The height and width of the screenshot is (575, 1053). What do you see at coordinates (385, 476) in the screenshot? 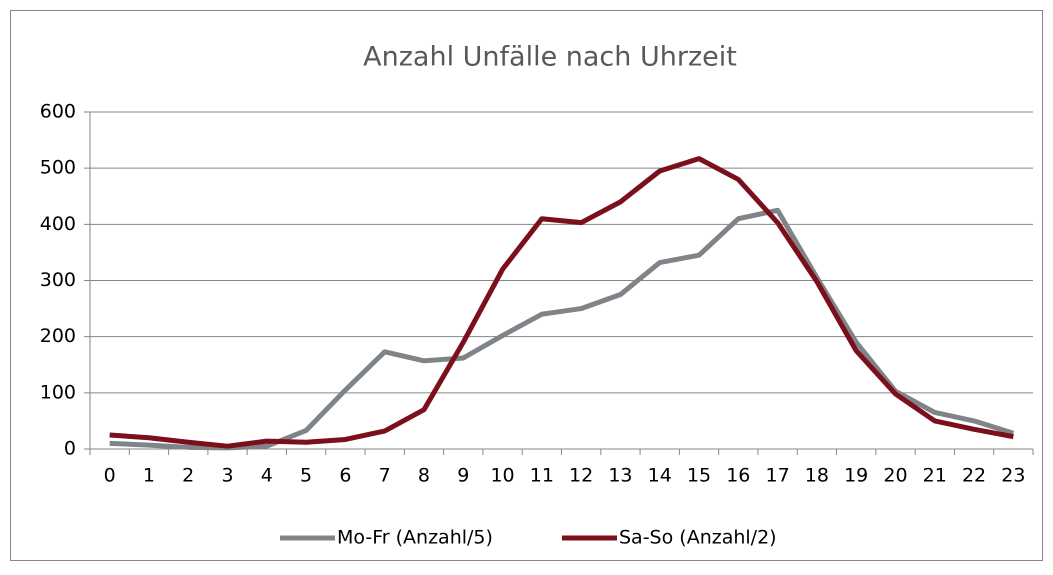
I see `x-tick-label: 7` at bounding box center [385, 476].